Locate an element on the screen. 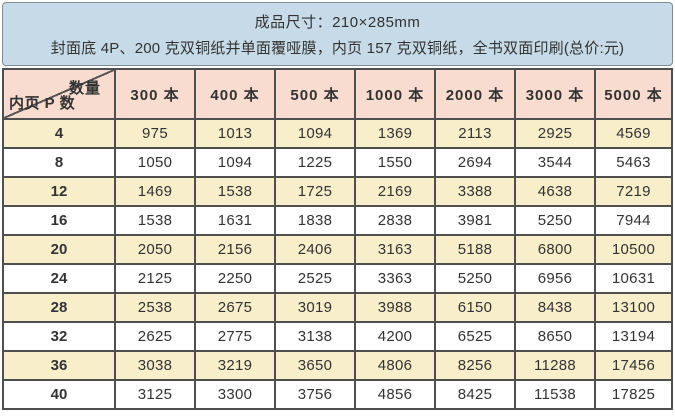 This screenshot has width=675, height=416. pages-row-label: 20 is located at coordinates (59, 249).